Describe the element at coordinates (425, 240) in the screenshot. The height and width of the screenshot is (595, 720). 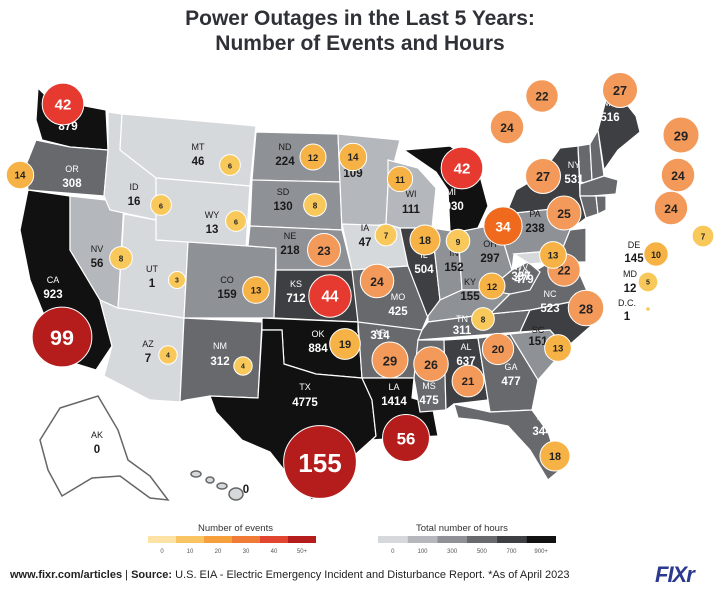
I see `event-bubble-il: 18` at that location.